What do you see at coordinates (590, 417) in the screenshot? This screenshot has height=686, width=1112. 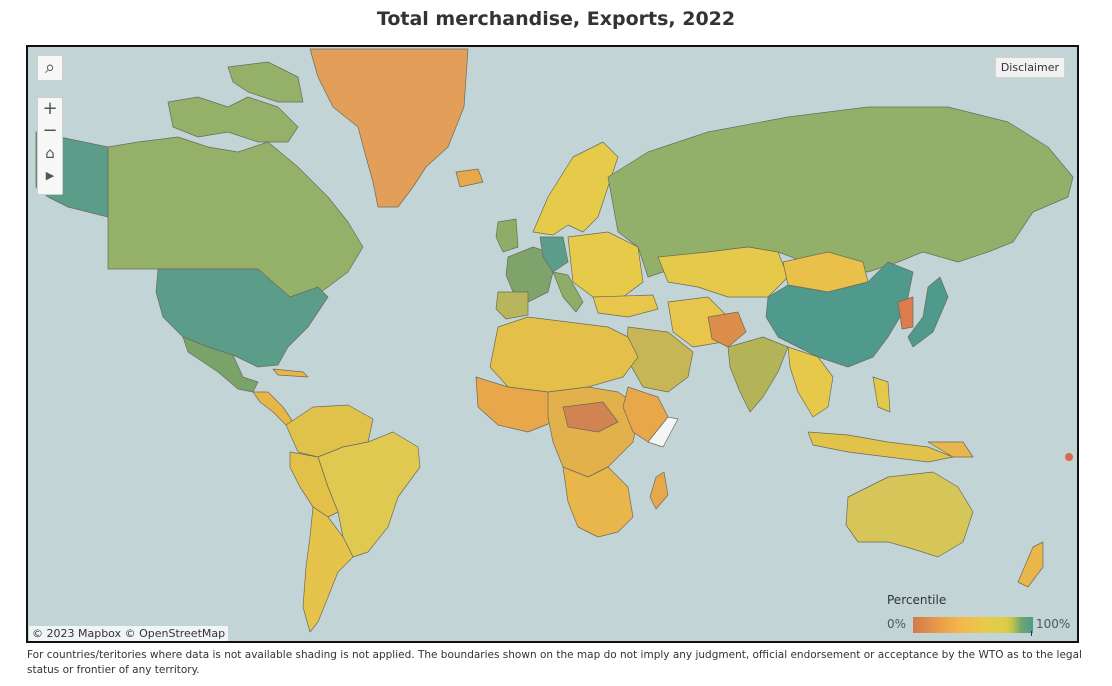 I see `region-sudan` at bounding box center [590, 417].